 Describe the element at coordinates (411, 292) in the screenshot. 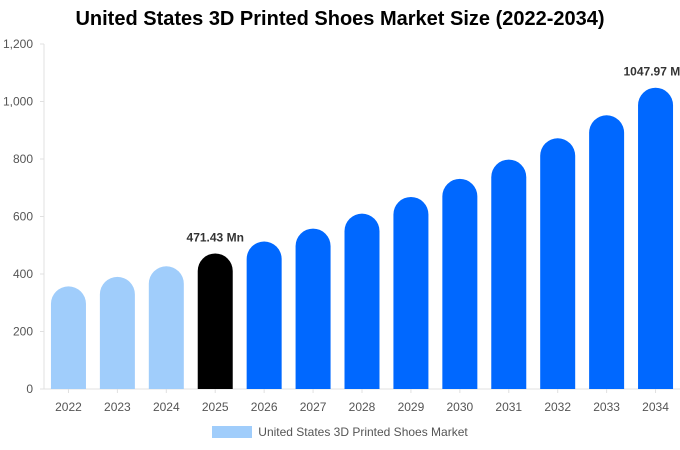

I see `bar-2029` at that location.